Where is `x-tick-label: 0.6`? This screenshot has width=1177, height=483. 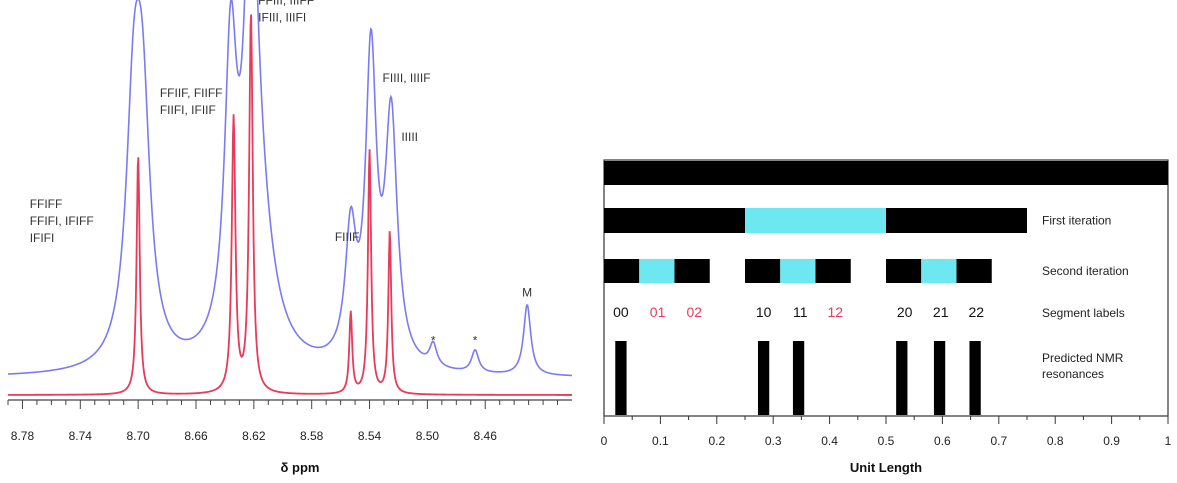
x-tick-label: 0.6 is located at coordinates (942, 441).